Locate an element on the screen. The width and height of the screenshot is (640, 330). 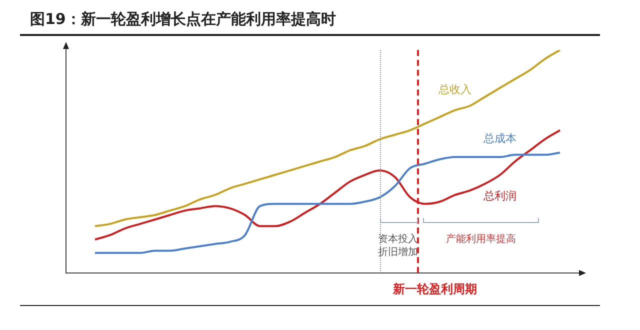
series-label: 总收入 is located at coordinates (455, 89).